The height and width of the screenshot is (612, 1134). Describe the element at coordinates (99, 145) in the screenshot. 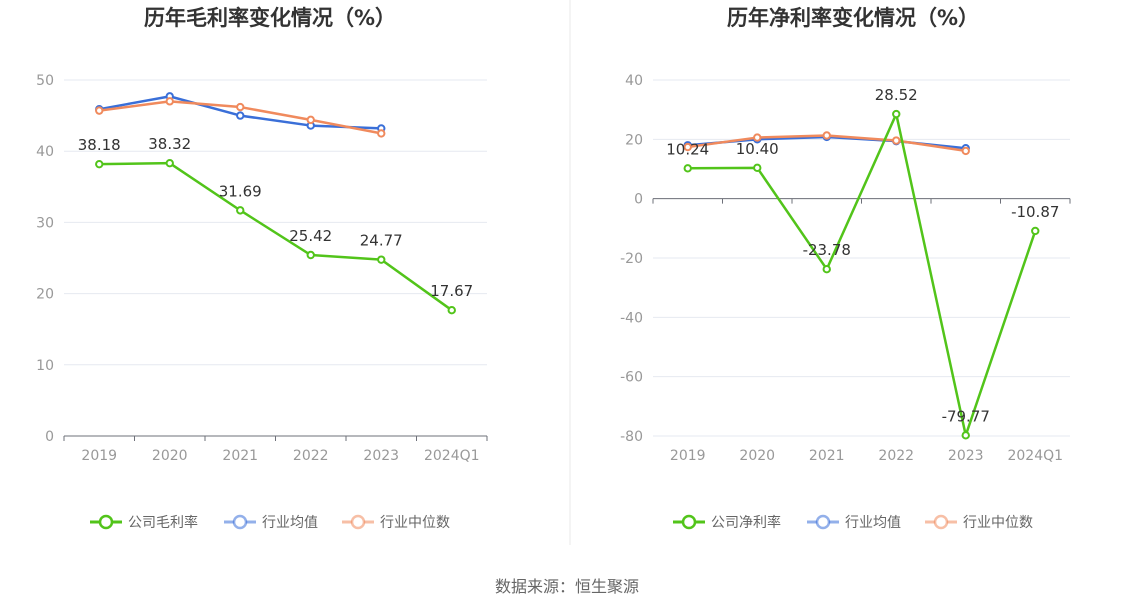

I see `data-label: 38.18` at that location.